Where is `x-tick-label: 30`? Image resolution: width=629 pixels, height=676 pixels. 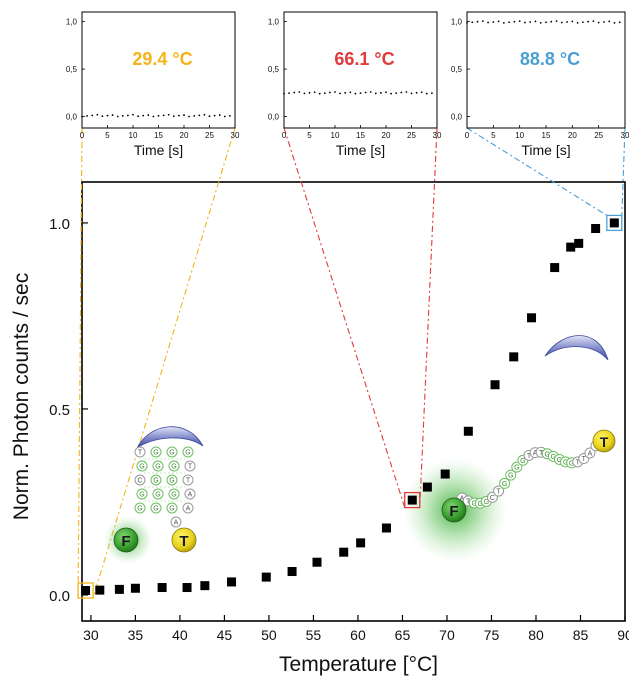 x-tick-label: 30 is located at coordinates (91, 635).